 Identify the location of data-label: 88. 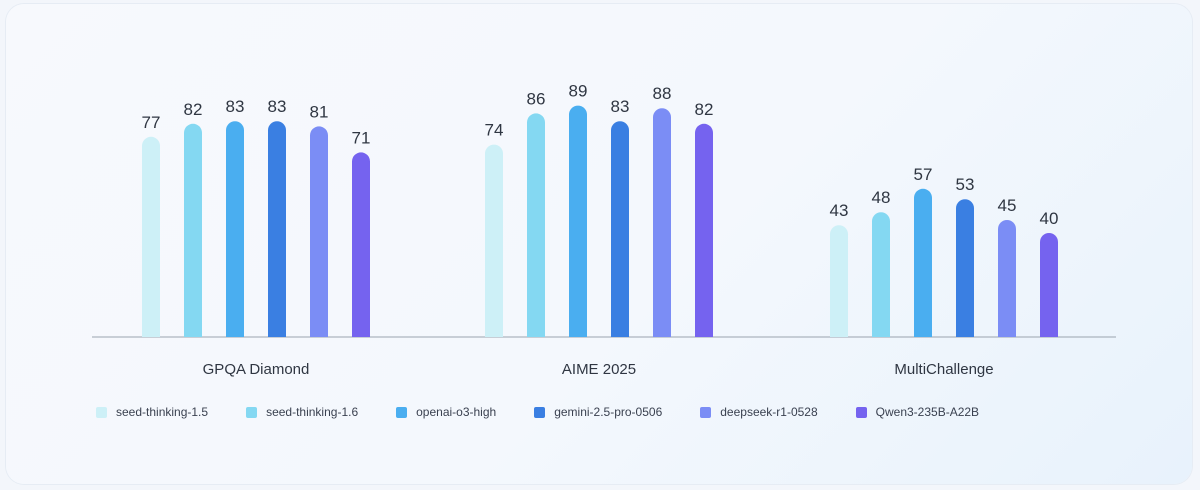
(662, 93).